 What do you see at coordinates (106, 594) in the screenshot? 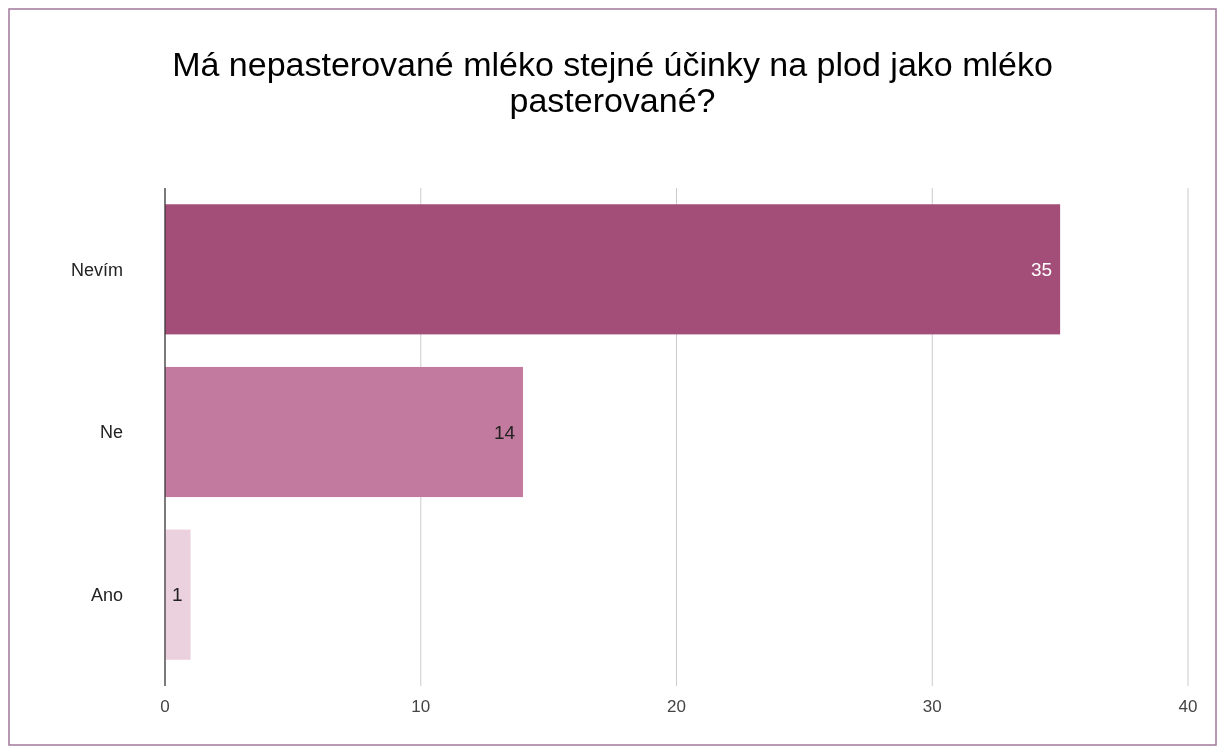
I see `y-tick-label: Ano` at bounding box center [106, 594].